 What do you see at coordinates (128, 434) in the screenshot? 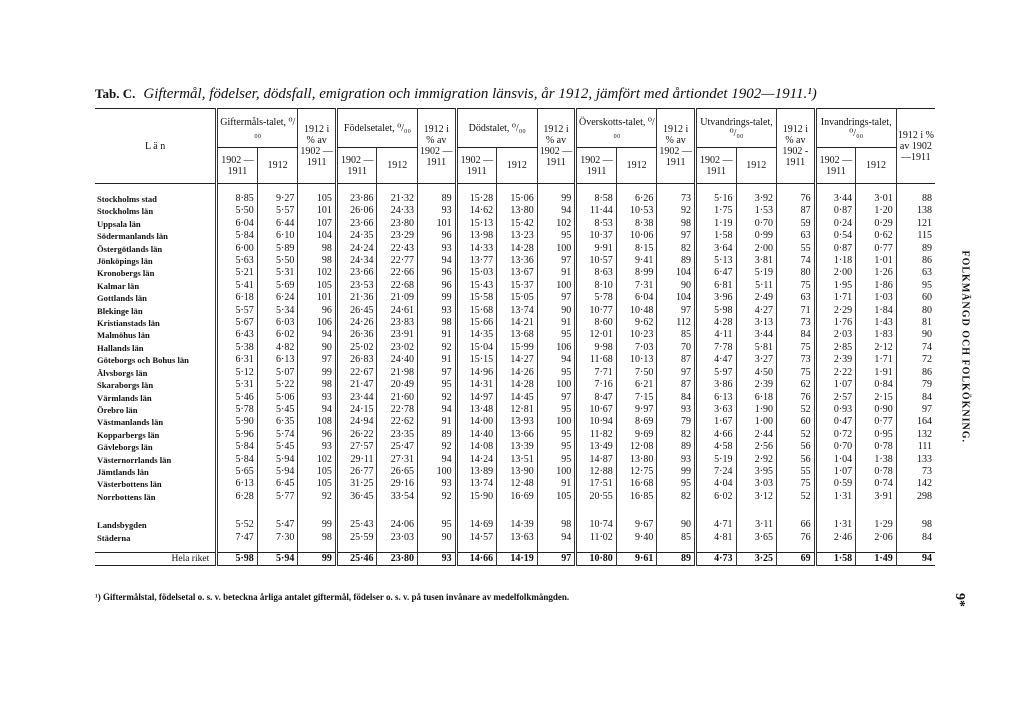
I see `county-name: Kopparbergs län` at bounding box center [128, 434].